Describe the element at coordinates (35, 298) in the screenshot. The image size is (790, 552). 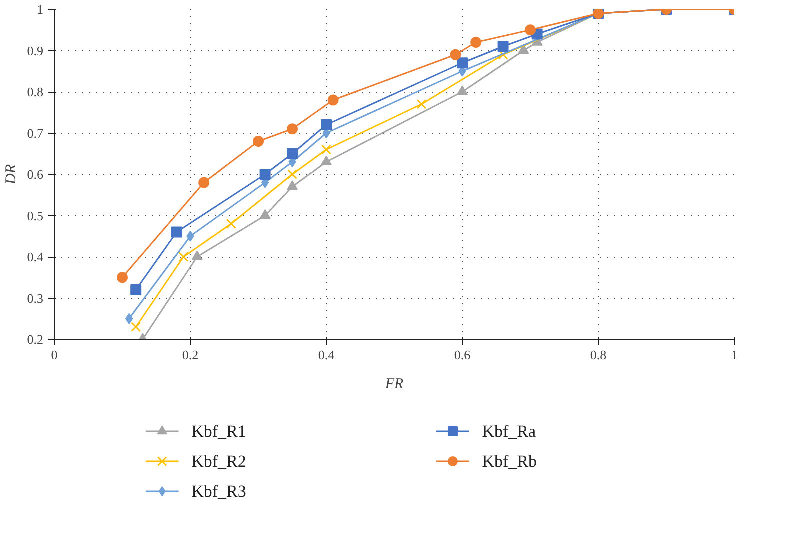
I see `y-tick-label: 0.3` at that location.